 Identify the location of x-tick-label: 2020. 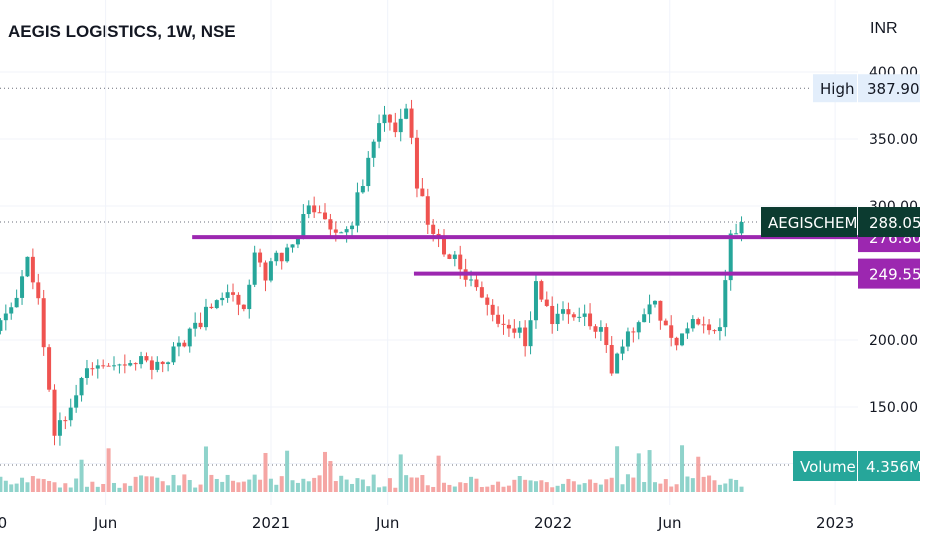
(3, 523).